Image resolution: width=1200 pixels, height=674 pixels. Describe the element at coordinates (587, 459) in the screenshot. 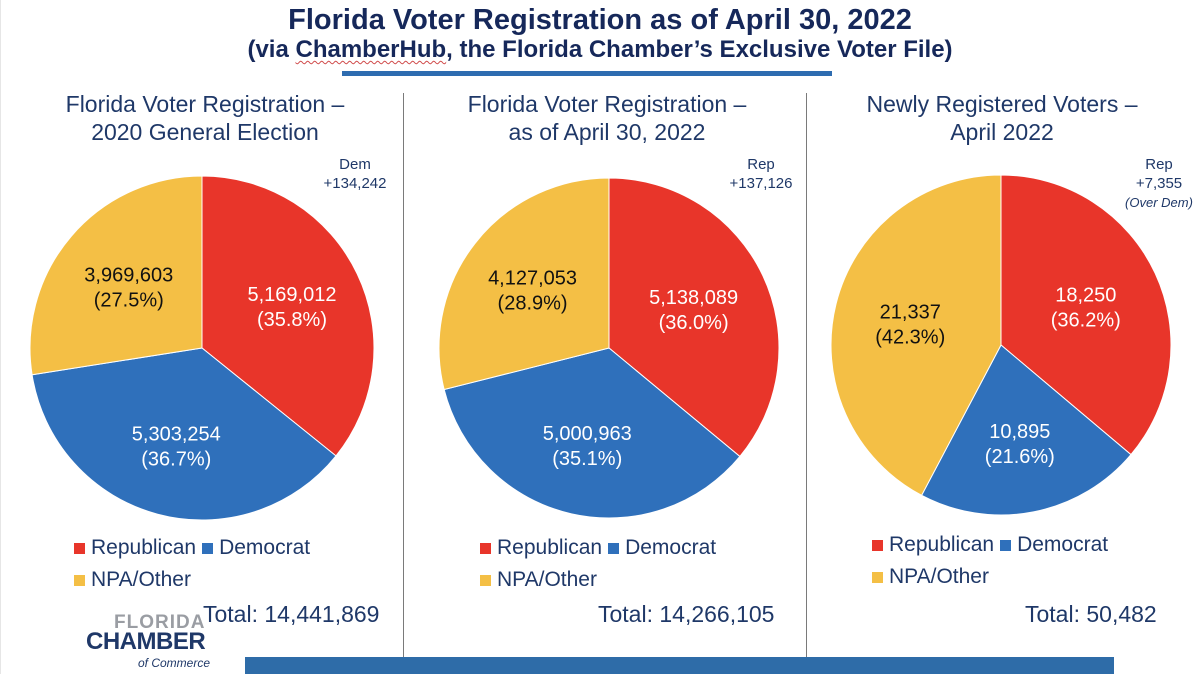

I see `pie-percent-label-democrat: (35.1%)` at that location.